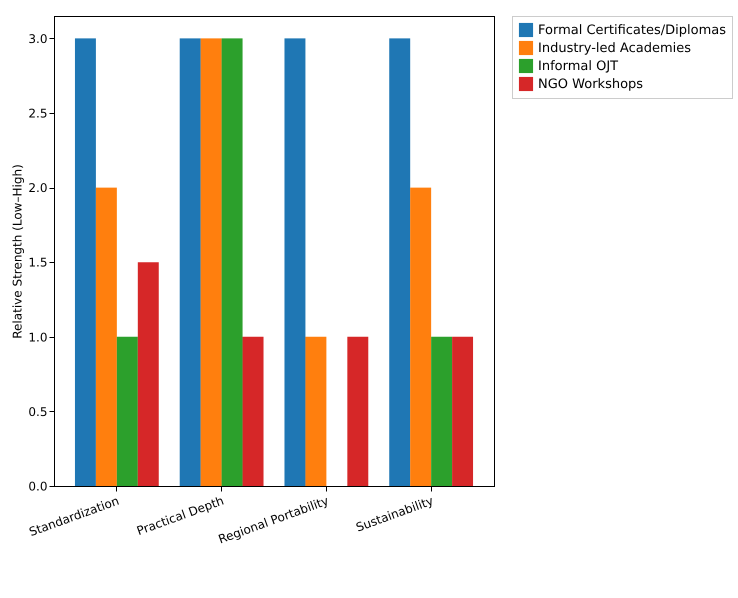  I want to click on y-tick-label: 1.0, so click(38, 337).